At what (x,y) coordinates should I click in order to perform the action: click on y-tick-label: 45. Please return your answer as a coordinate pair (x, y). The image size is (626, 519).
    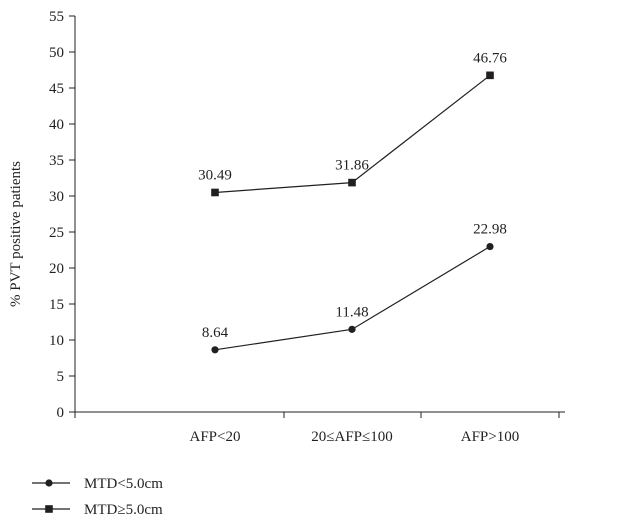
    Looking at the image, I should click on (56, 89).